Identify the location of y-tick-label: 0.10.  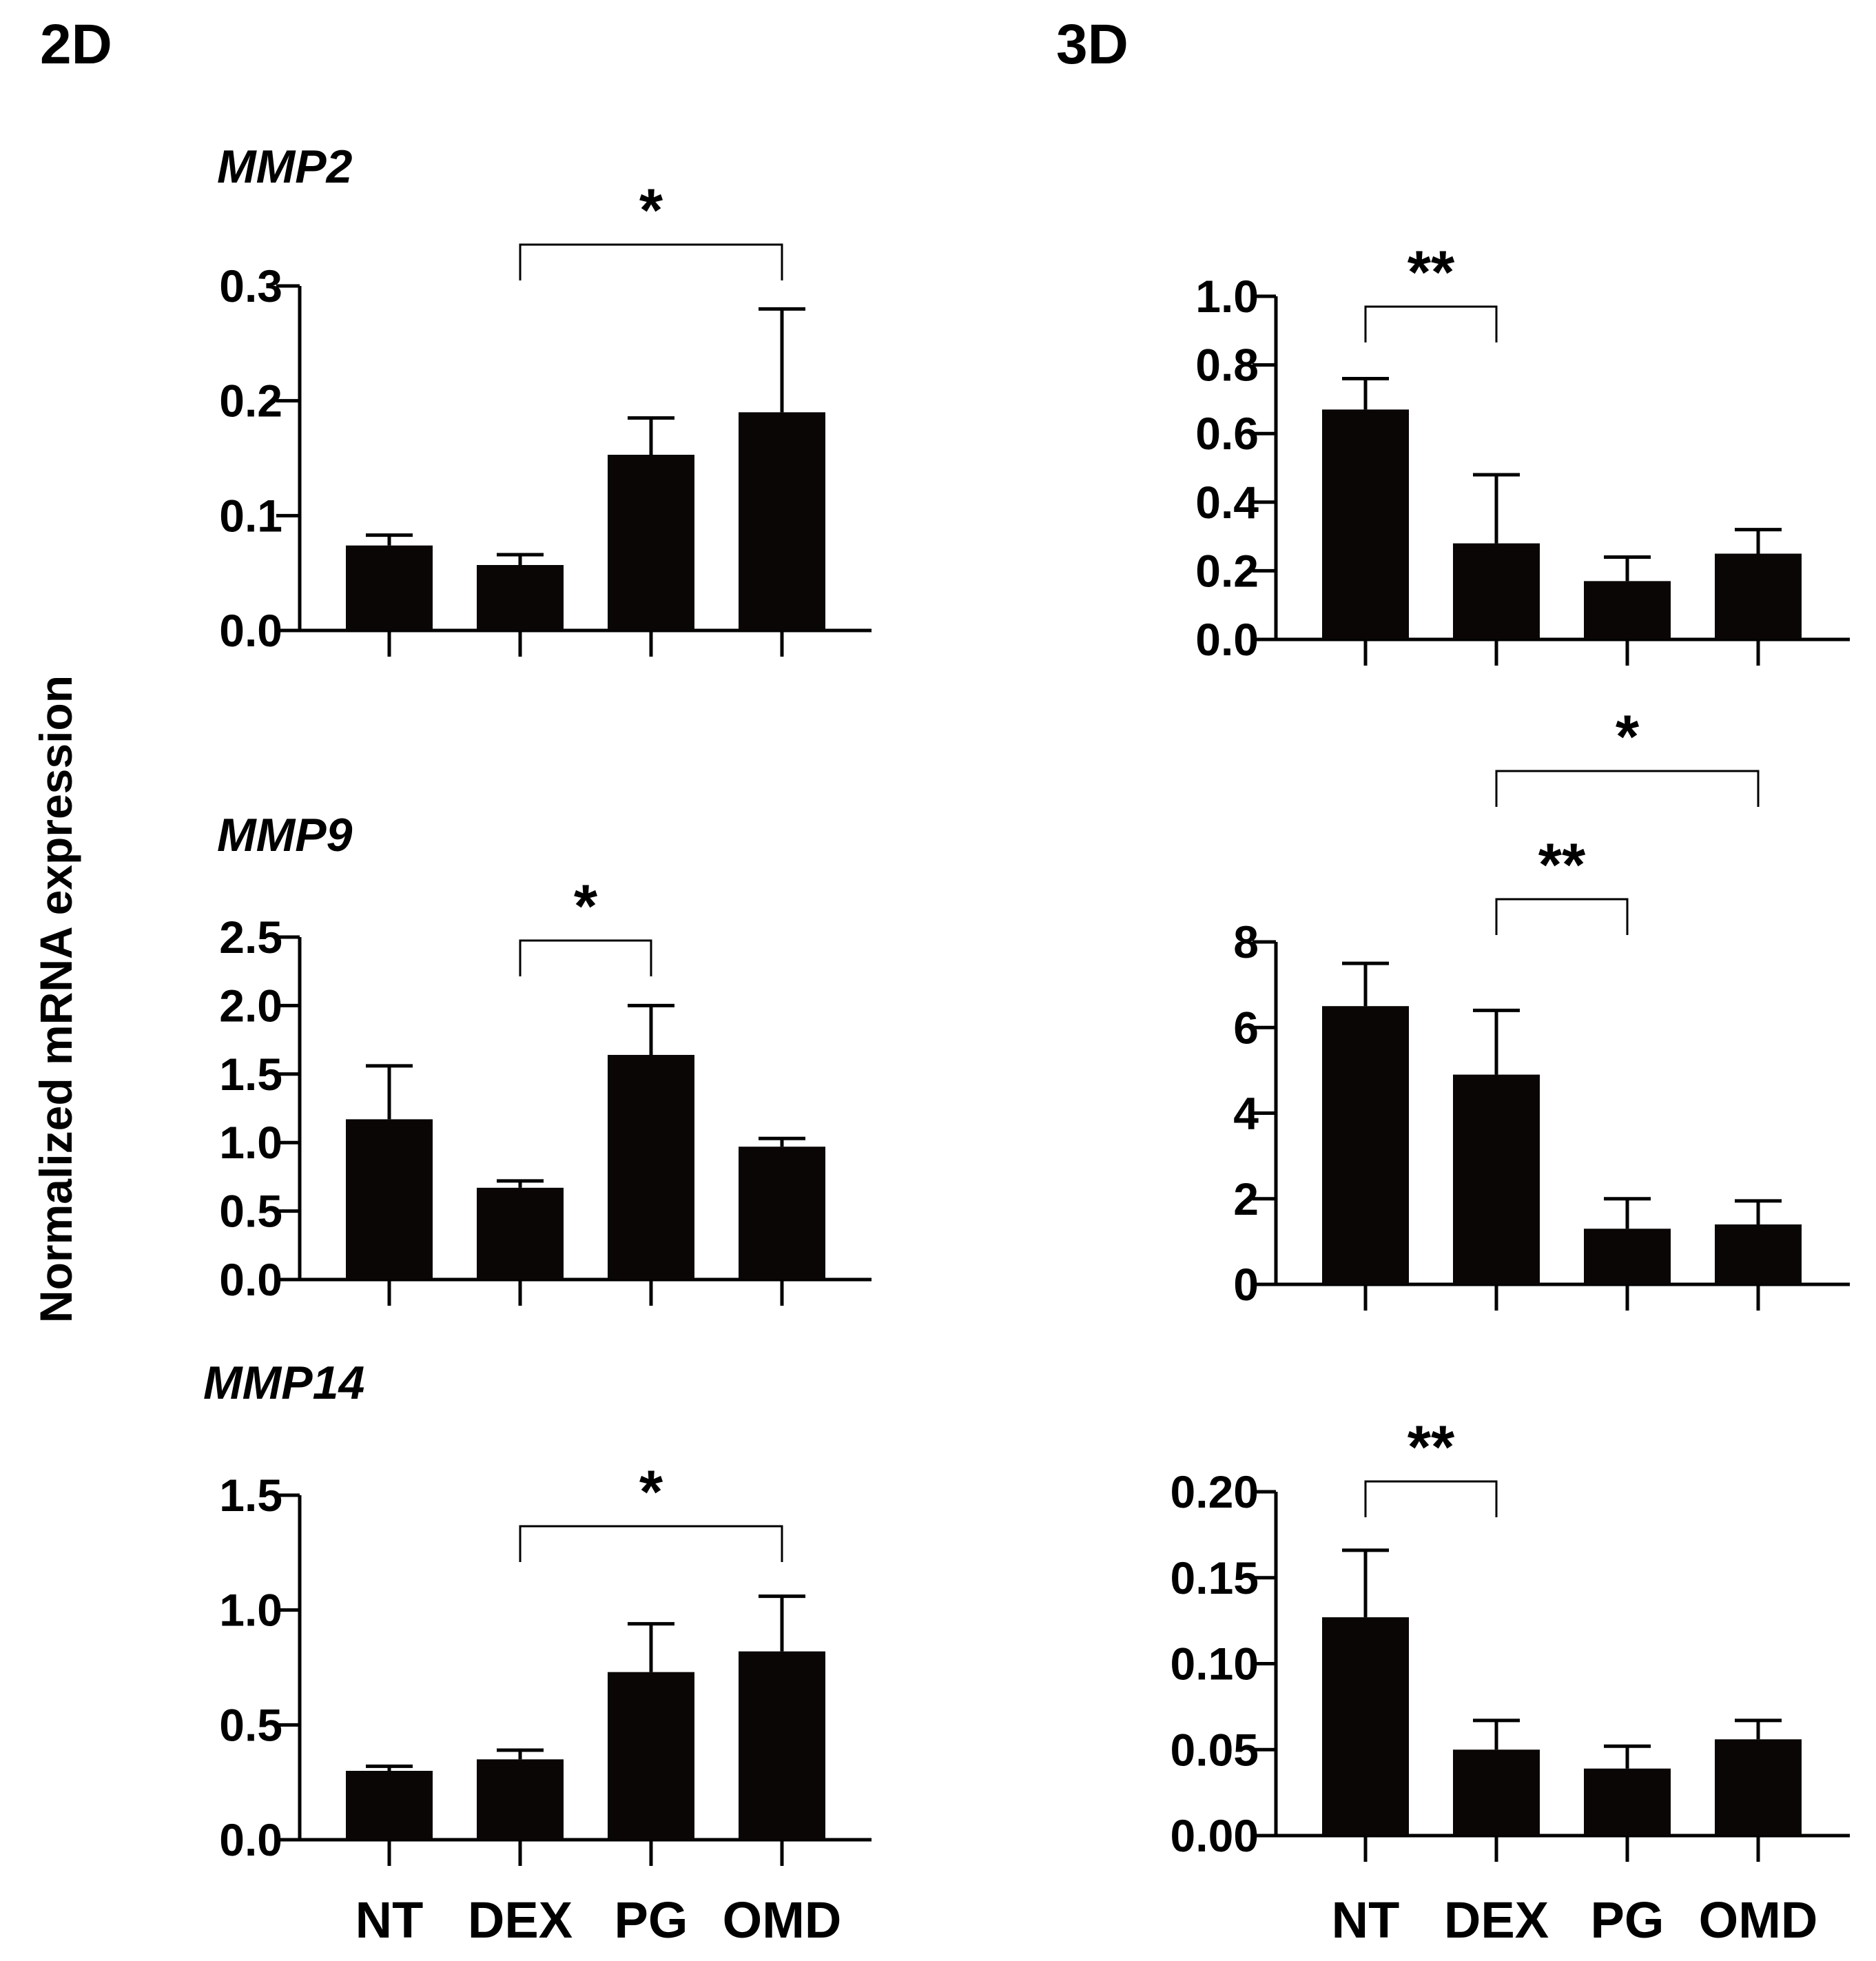
(1215, 1664).